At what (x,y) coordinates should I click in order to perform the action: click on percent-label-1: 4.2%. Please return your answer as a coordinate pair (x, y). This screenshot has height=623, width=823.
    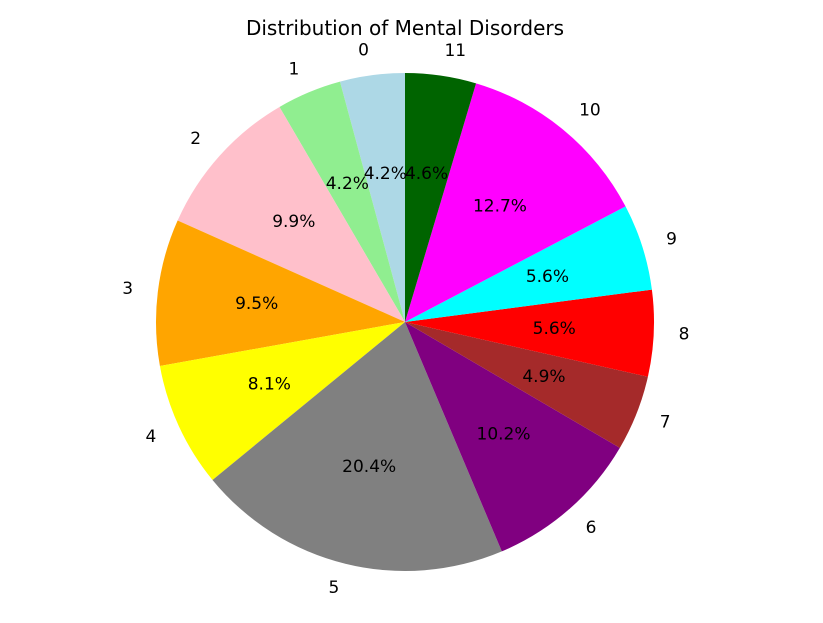
    Looking at the image, I should click on (347, 184).